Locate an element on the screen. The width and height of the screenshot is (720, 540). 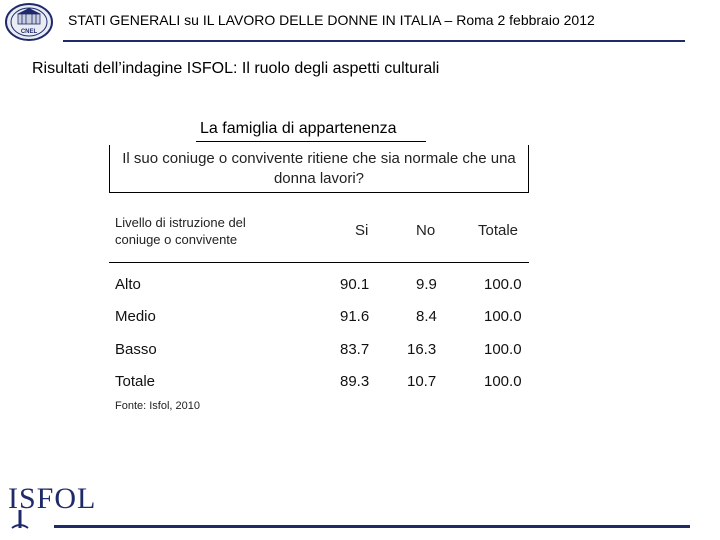
cell-totale-no: 10.7 is located at coordinates (422, 381).